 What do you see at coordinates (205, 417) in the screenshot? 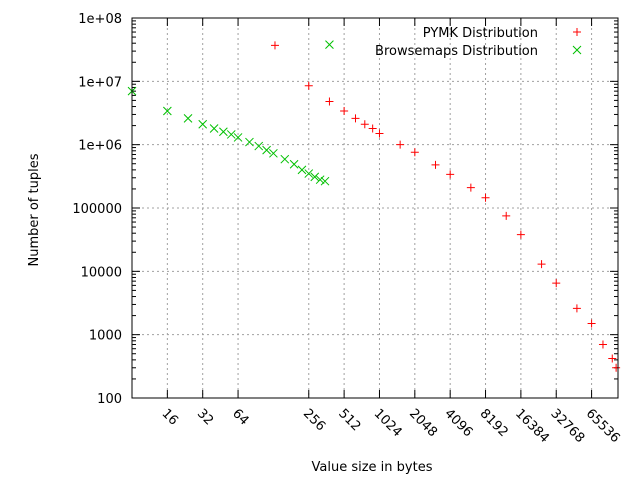
I see `x-tick-label: 32` at bounding box center [205, 417].